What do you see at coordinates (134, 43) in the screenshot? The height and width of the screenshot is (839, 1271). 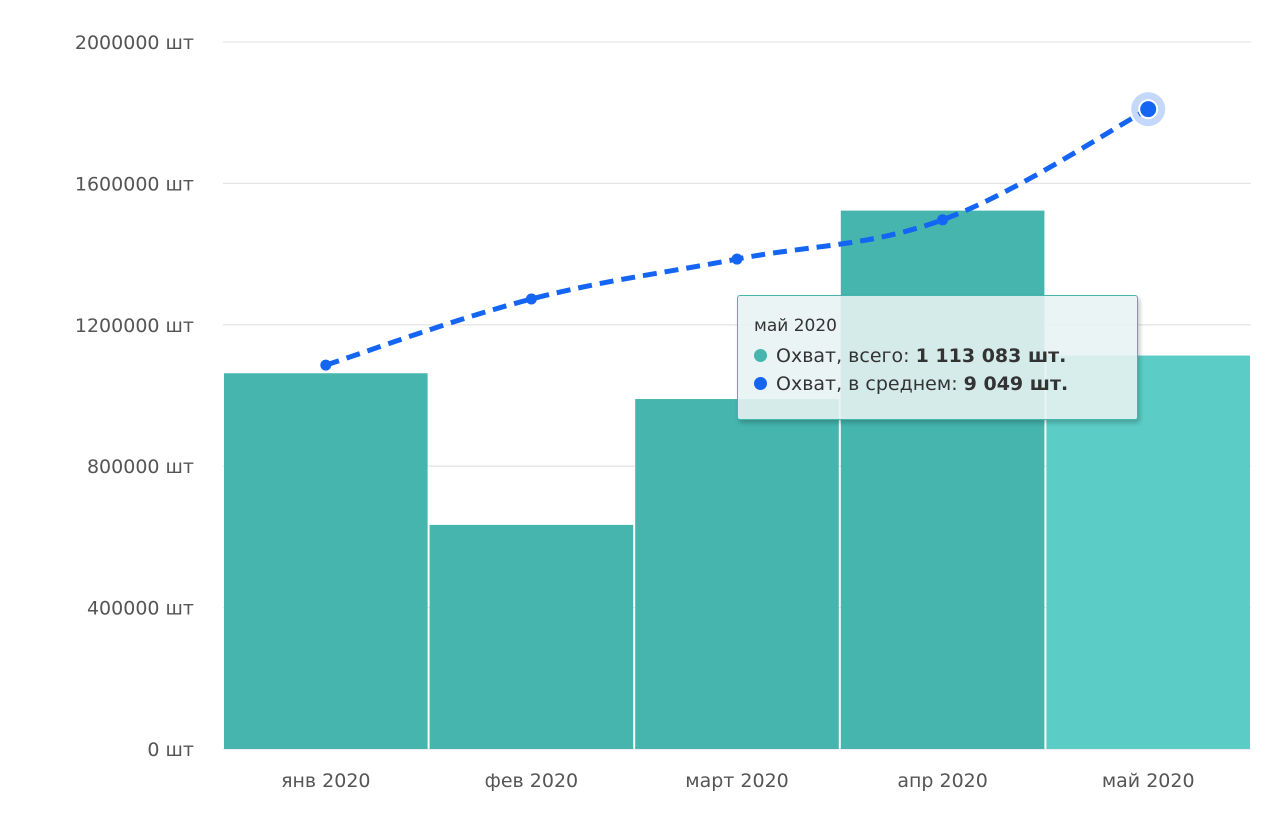 I see `y-tick-label: 2000000 шт` at bounding box center [134, 43].